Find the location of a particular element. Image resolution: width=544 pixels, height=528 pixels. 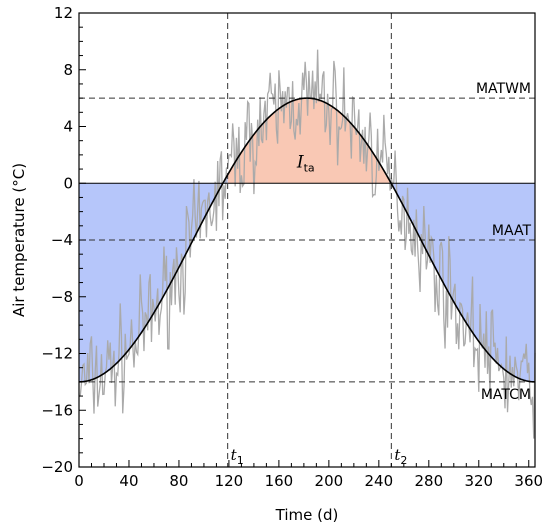

x-tick-label: 320 is located at coordinates (478, 481).